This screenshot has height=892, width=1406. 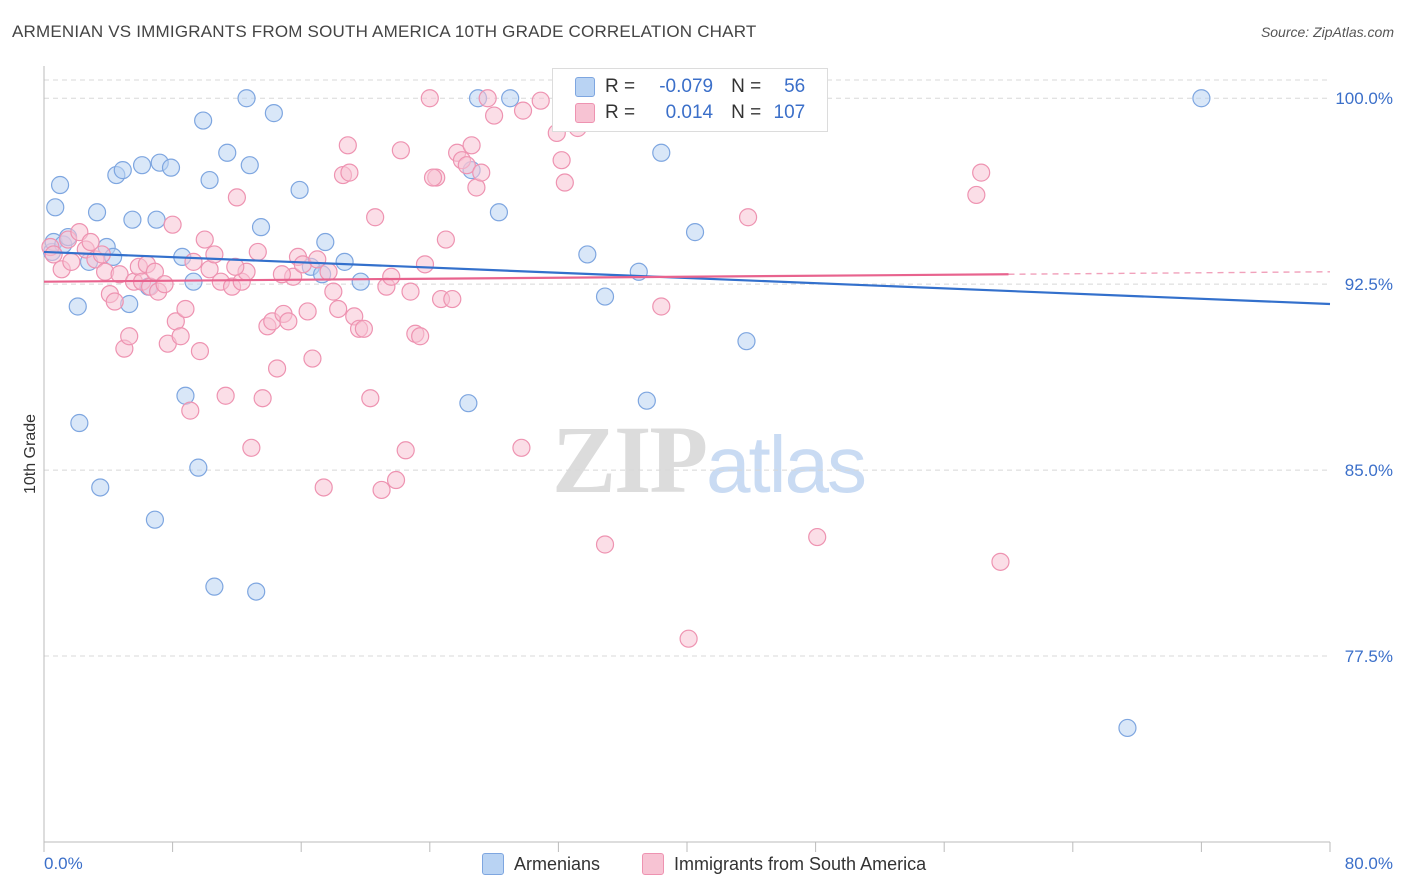 What do you see at coordinates (526, 278) in the screenshot?
I see `immigrants-trendline` at bounding box center [526, 278].